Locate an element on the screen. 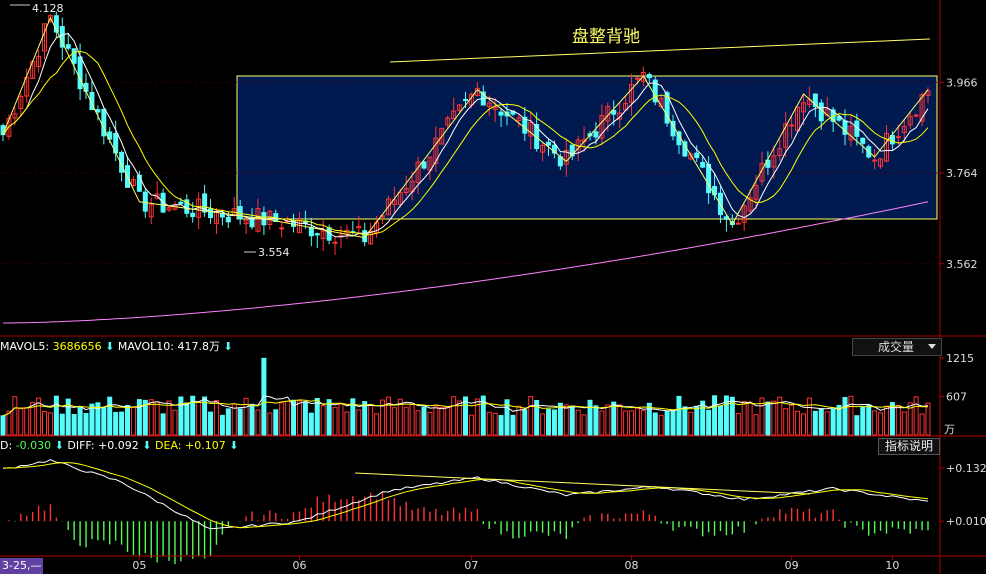 The height and width of the screenshot is (574, 986). dea-line is located at coordinates (465, 495).